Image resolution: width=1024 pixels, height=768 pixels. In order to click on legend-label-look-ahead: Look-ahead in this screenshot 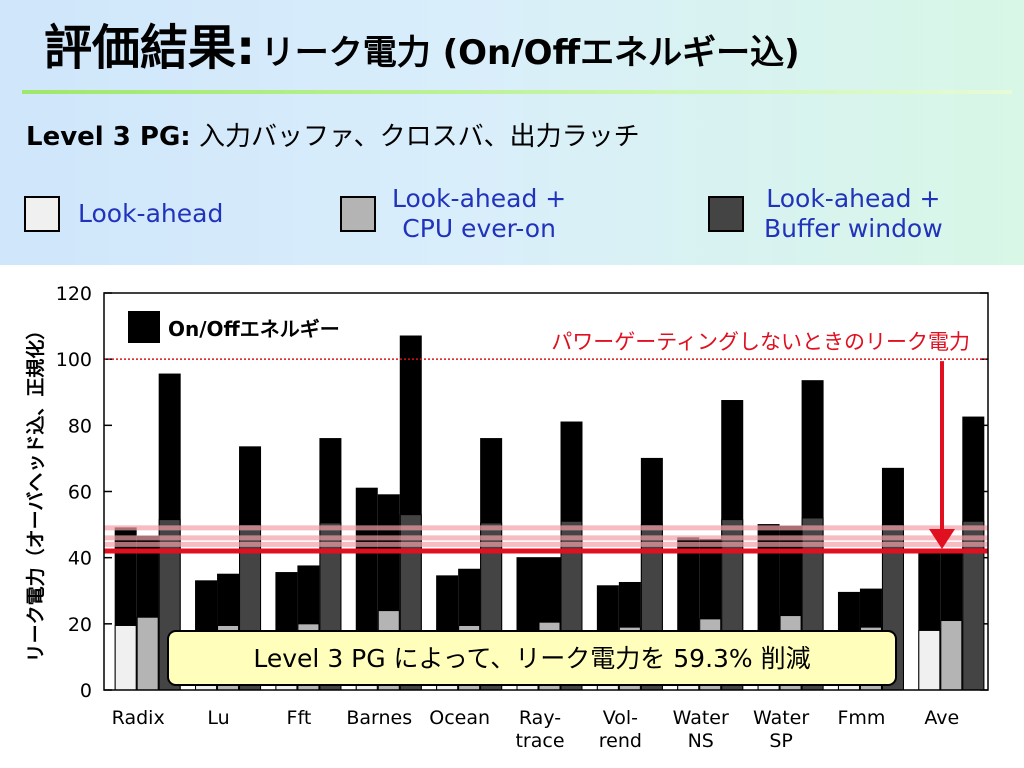, I will do `click(151, 213)`.